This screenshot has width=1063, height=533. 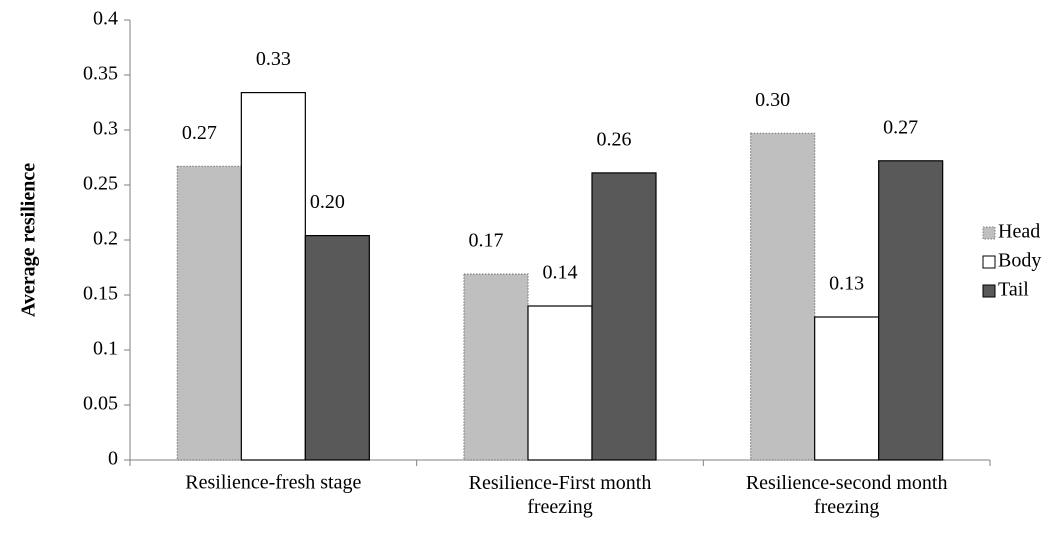 What do you see at coordinates (614, 139) in the screenshot?
I see `data-label: 0.26` at bounding box center [614, 139].